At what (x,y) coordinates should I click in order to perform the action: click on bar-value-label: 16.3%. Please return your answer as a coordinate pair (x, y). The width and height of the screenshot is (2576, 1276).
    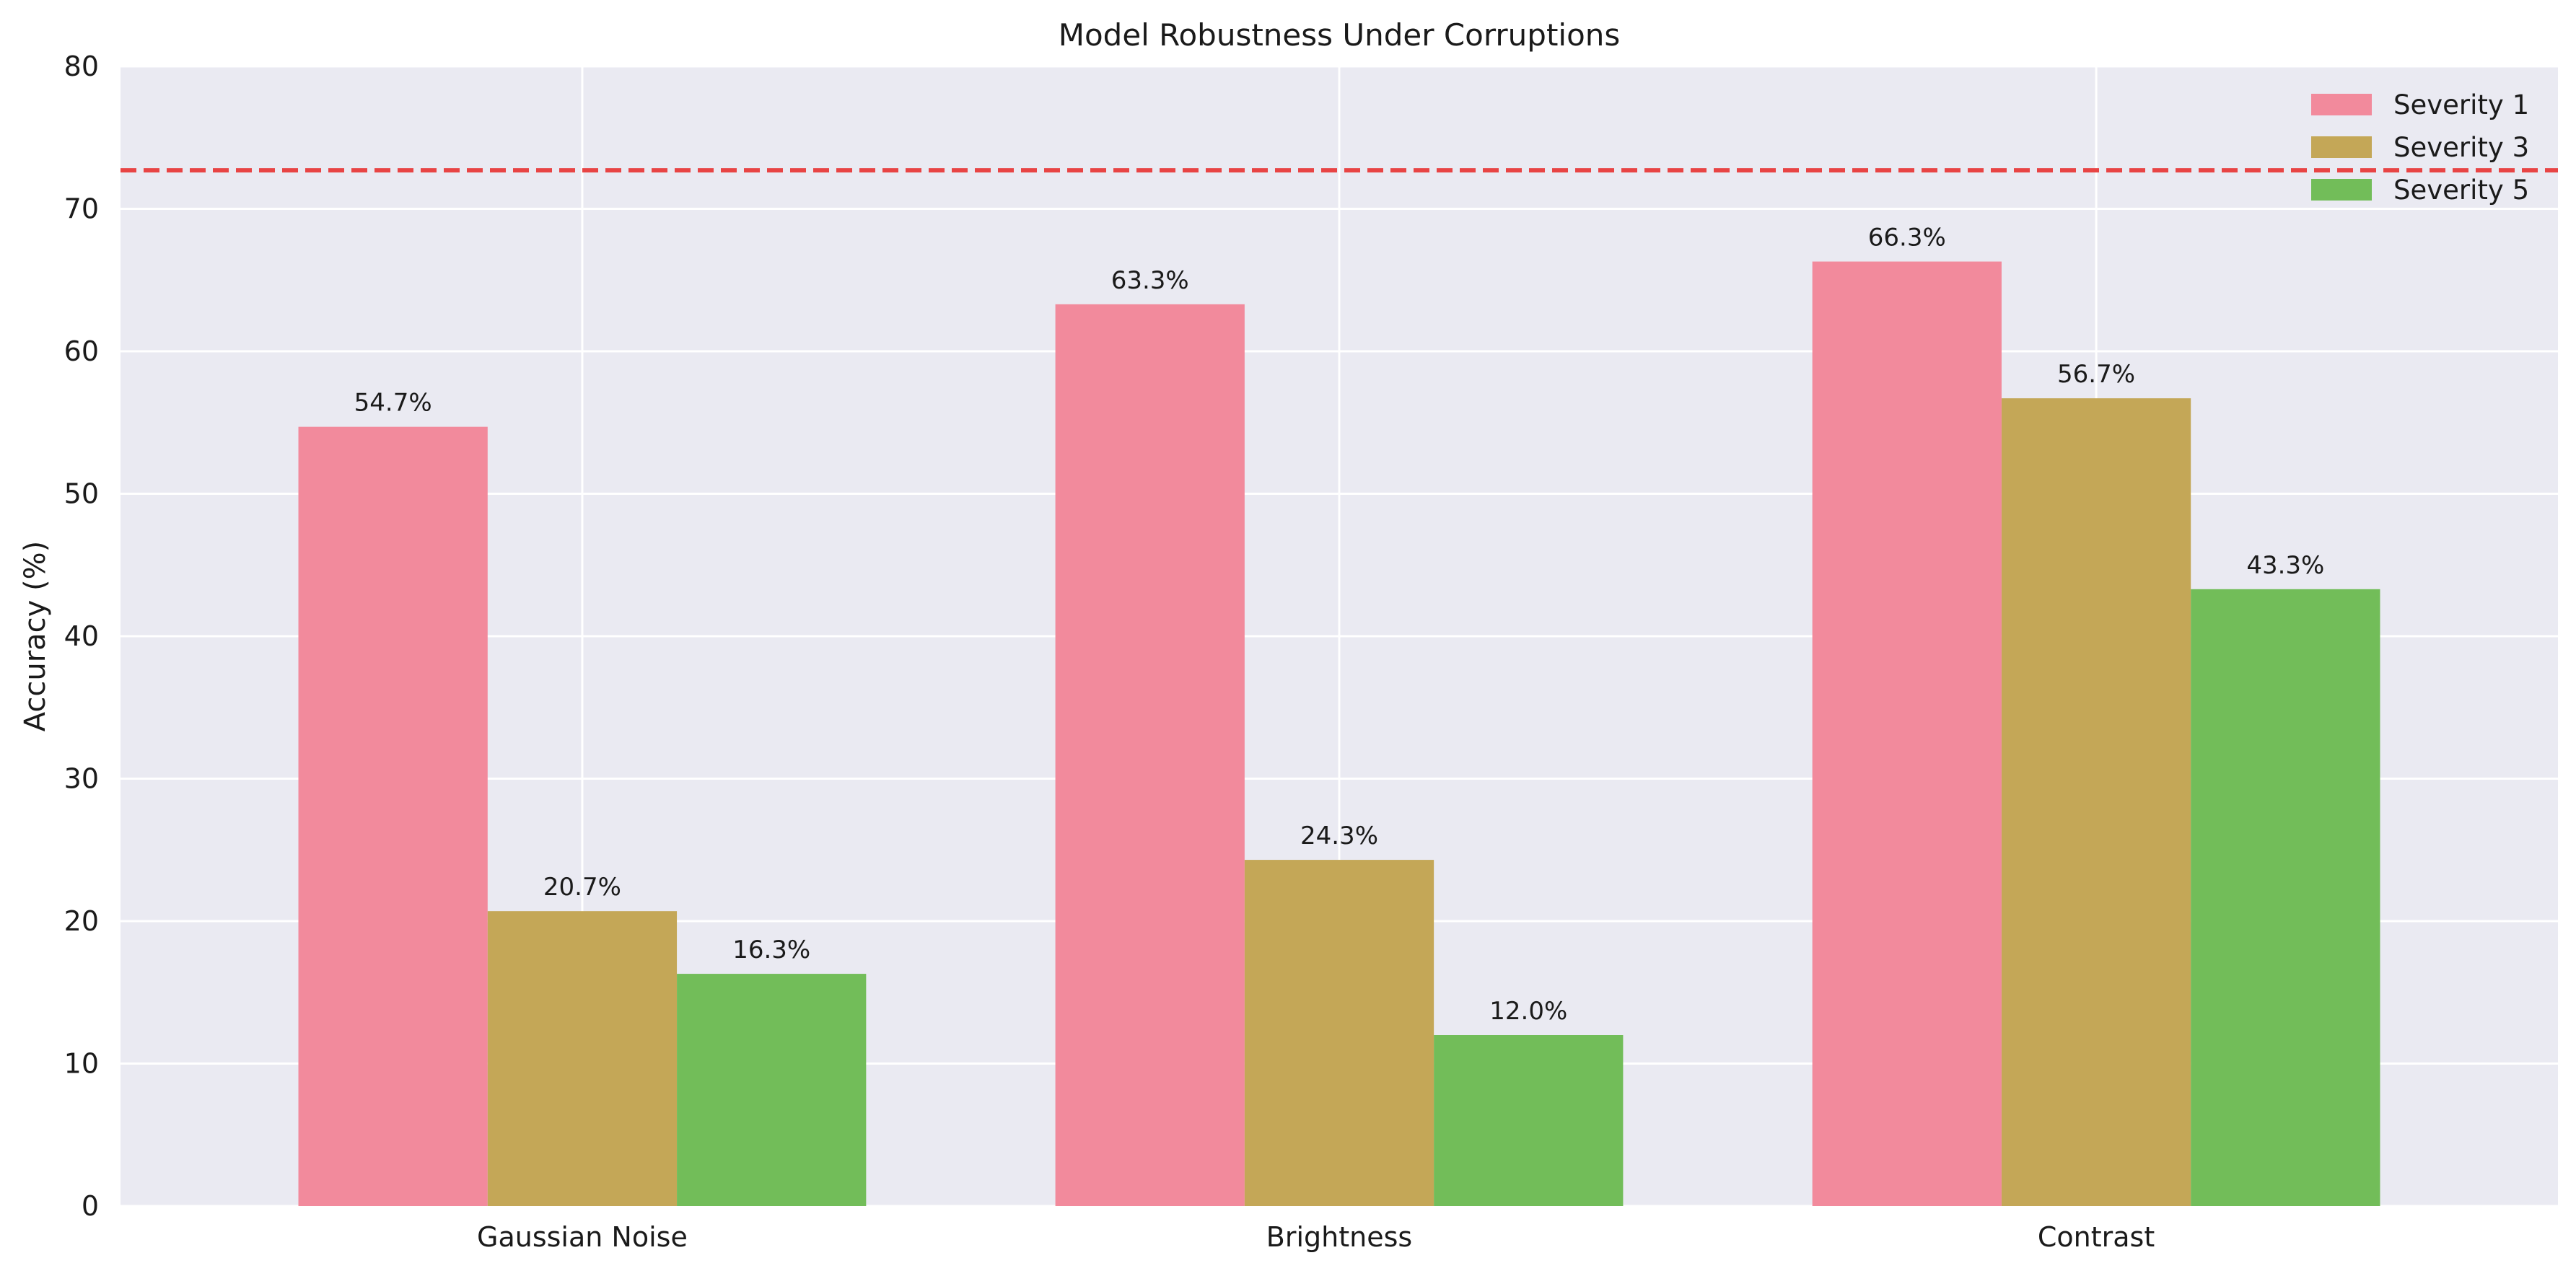
    Looking at the image, I should click on (771, 950).